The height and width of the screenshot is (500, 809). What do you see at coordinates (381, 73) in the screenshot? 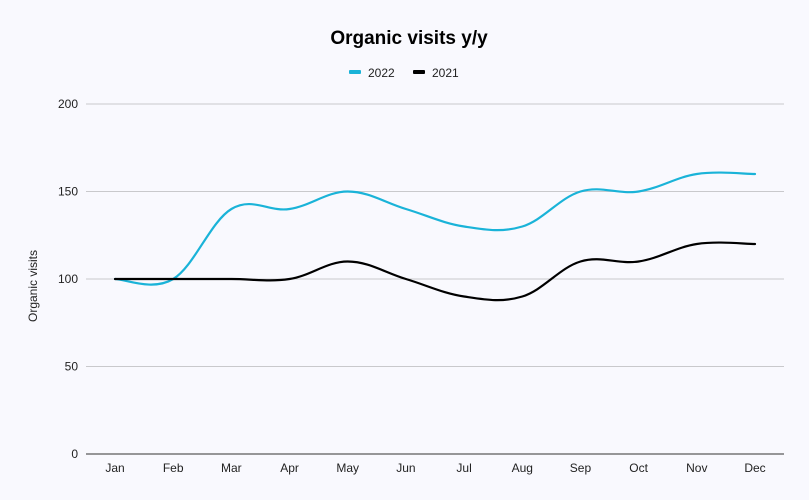
I see `legend-entry-2022: 2022` at bounding box center [381, 73].